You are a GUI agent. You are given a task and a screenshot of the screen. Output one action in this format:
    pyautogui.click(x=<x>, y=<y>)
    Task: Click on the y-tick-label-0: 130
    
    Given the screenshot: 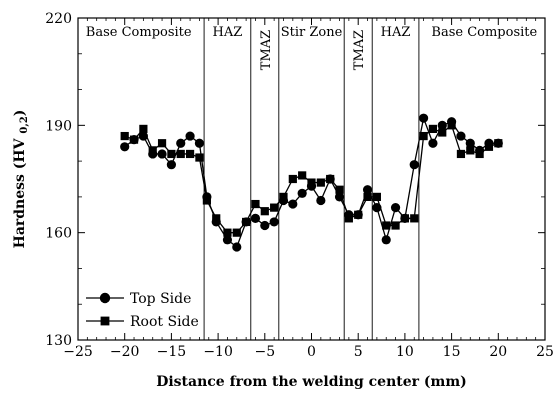 What is the action you would take?
    pyautogui.click(x=58, y=341)
    